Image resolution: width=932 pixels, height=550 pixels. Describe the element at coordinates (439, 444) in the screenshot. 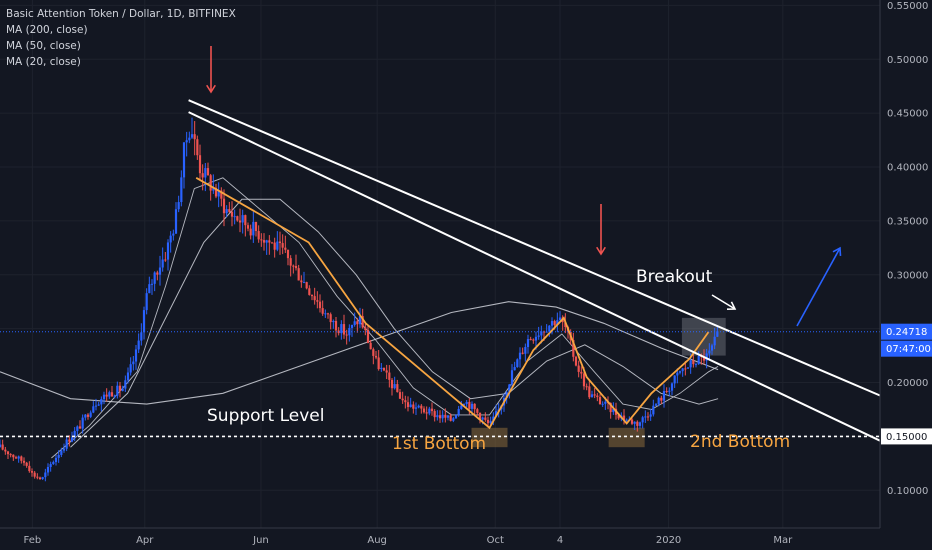

I see `first-bottom-label: 1st Bottom` at that location.